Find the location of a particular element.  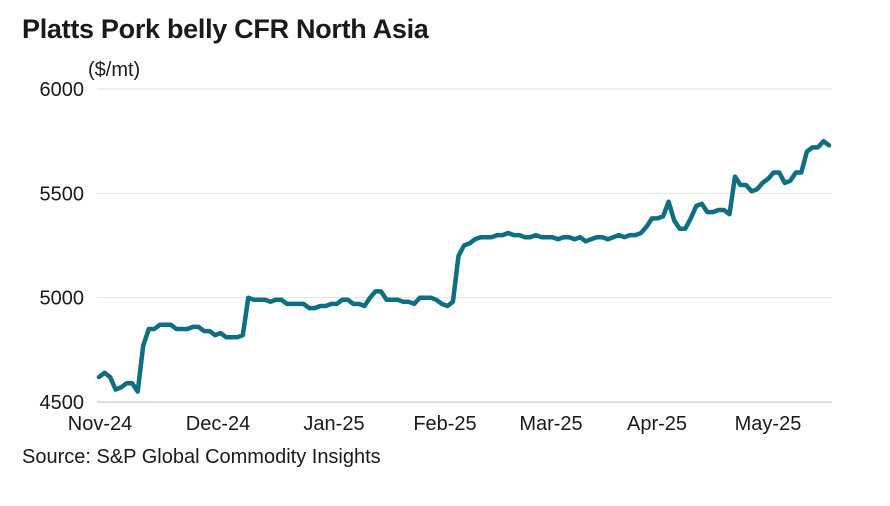

y-axis-unit-label: ($/mt) is located at coordinates (114, 70).